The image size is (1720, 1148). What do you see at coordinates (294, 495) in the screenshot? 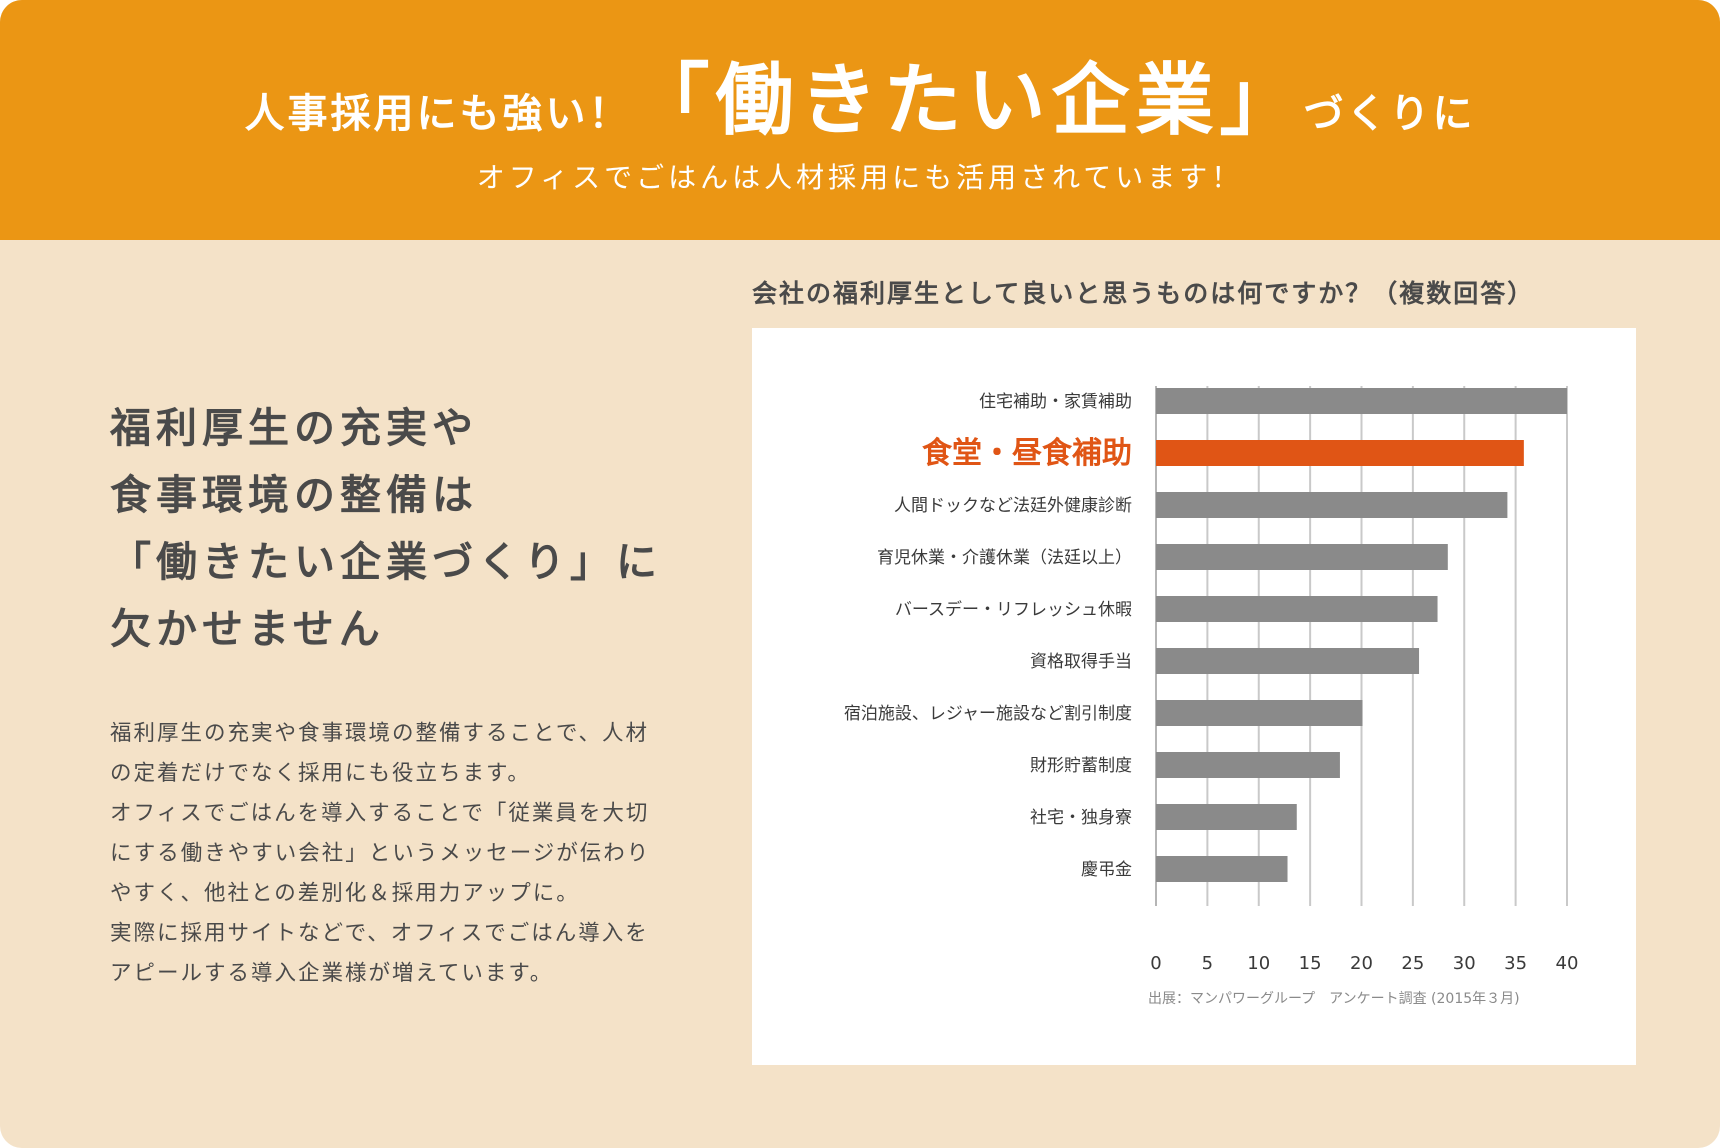
I see `lead-line: 食事環境の整備は` at bounding box center [294, 495].